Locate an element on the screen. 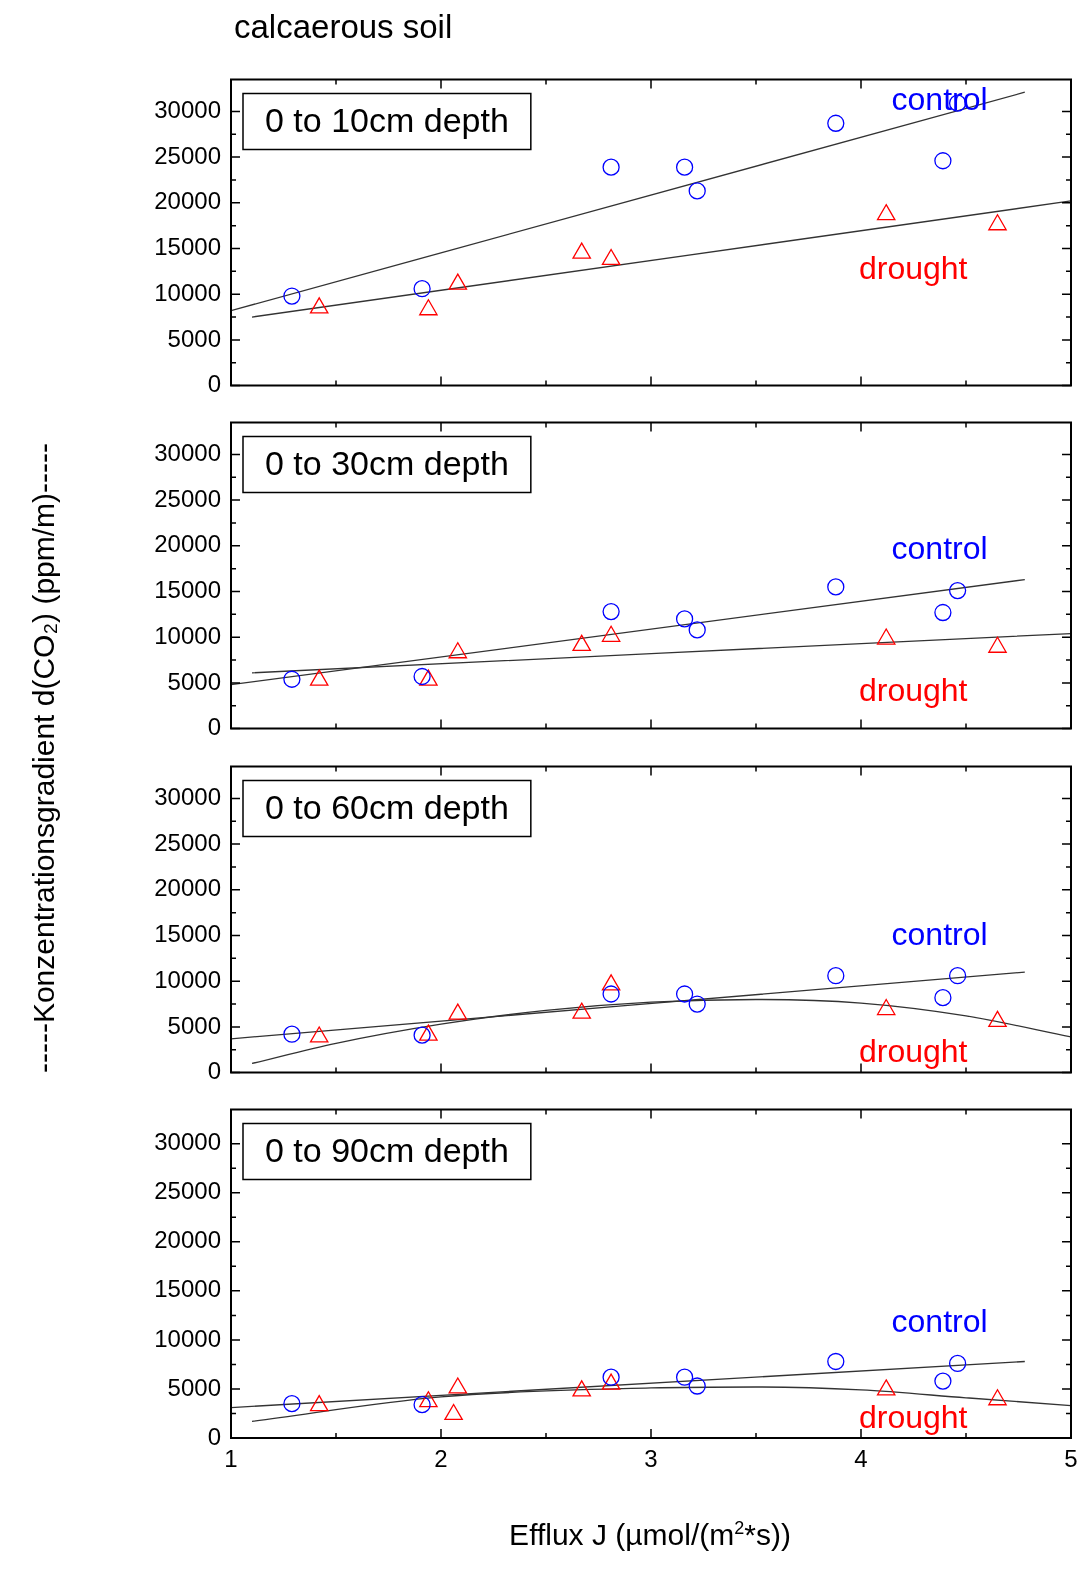  y-axis-title: -----Konzentrationsgradient d(CO₂) (ppm/m)----- is located at coordinates (44, 758).